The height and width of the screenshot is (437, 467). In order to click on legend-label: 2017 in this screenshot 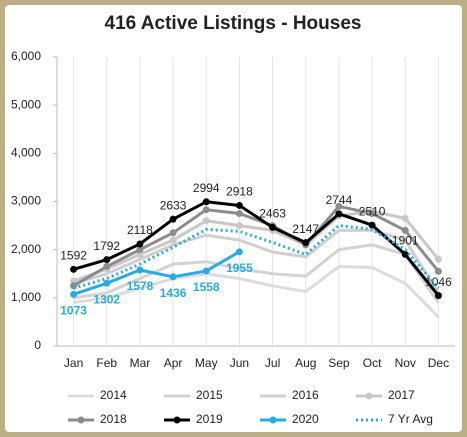, I will do `click(401, 395)`.